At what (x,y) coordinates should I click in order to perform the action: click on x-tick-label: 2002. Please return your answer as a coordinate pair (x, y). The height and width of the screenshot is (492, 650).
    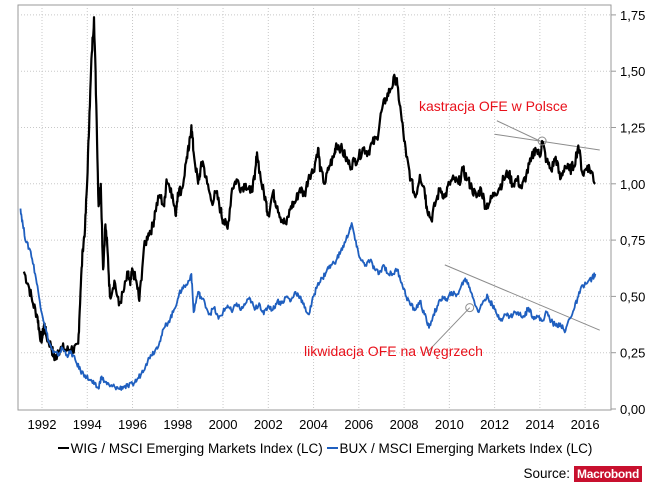
    Looking at the image, I should click on (268, 424).